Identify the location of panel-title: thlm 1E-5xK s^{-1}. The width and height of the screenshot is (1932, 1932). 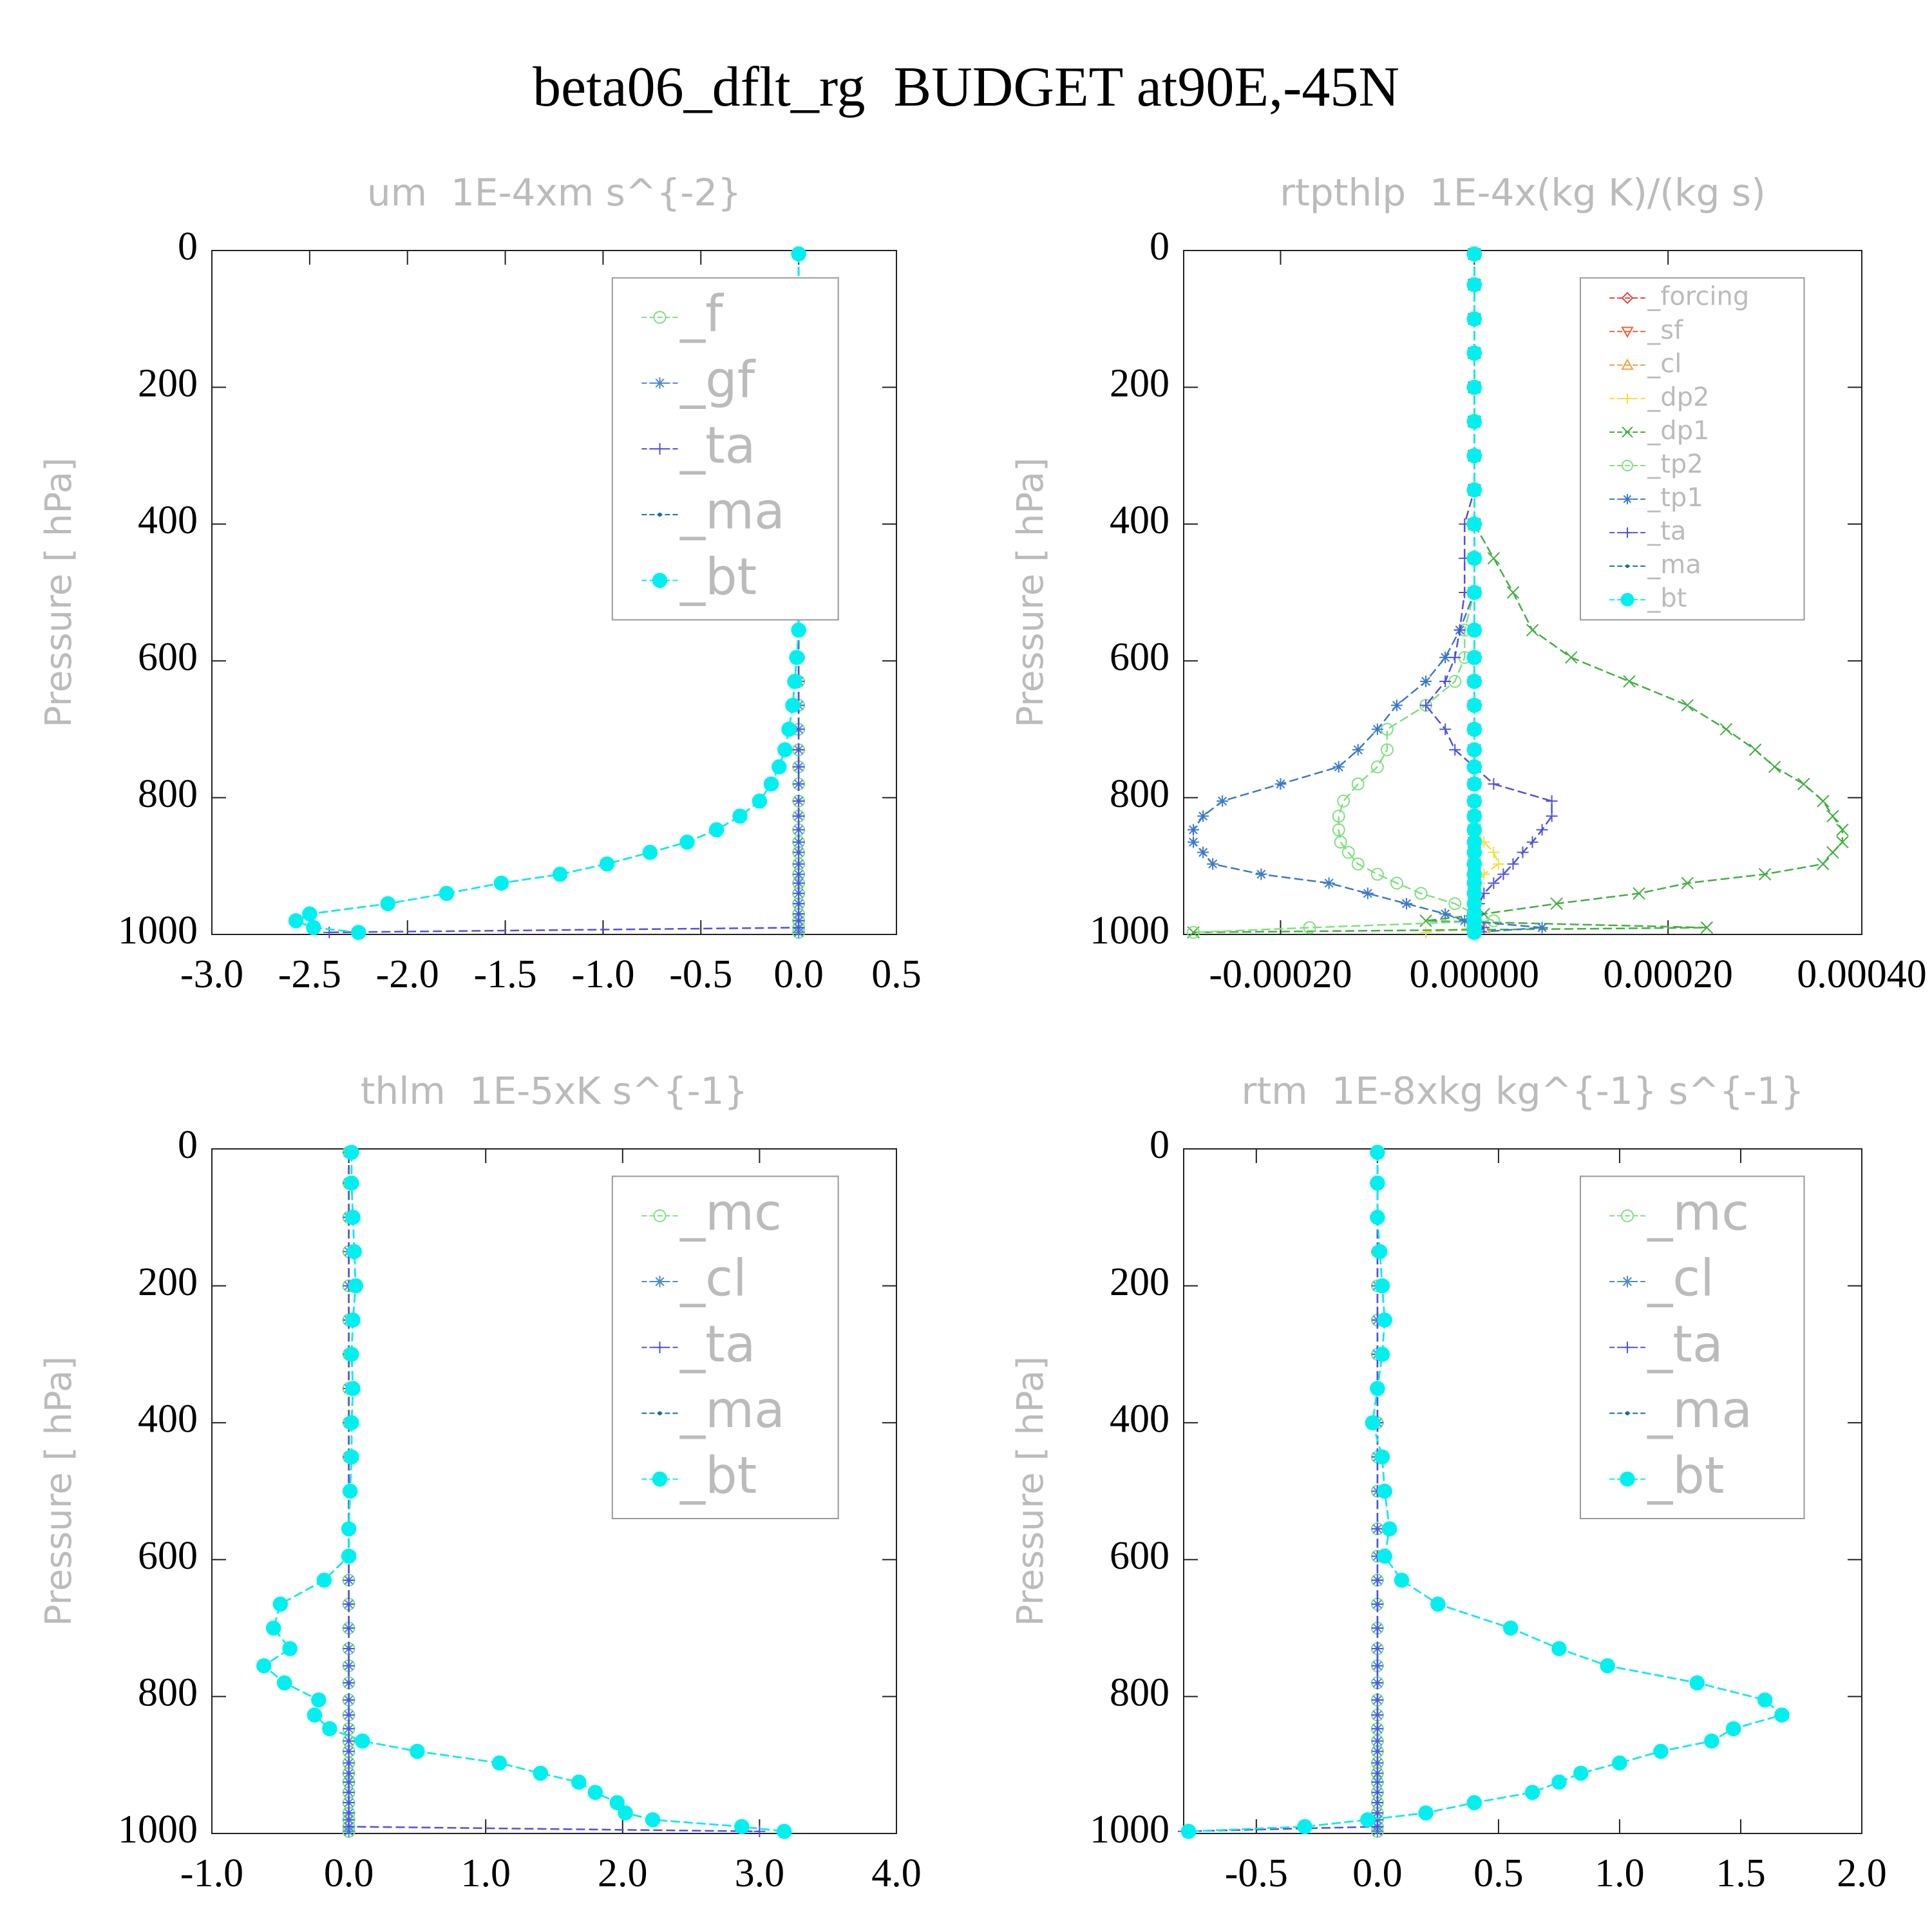
(554, 1091).